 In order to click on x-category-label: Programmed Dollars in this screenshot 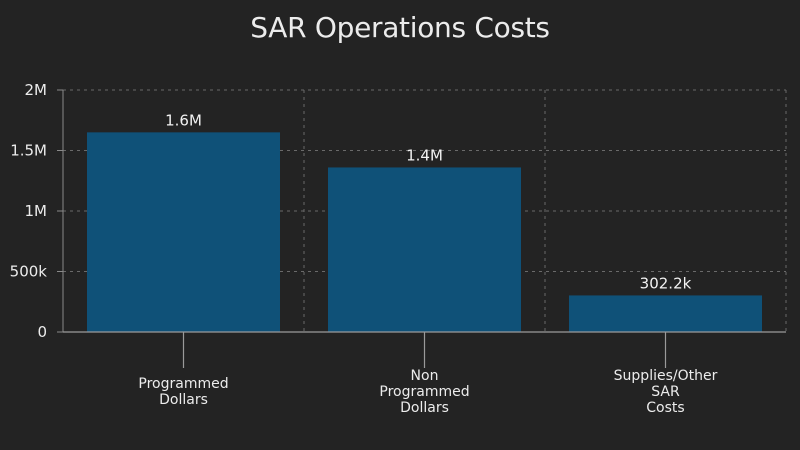, I will do `click(183, 392)`.